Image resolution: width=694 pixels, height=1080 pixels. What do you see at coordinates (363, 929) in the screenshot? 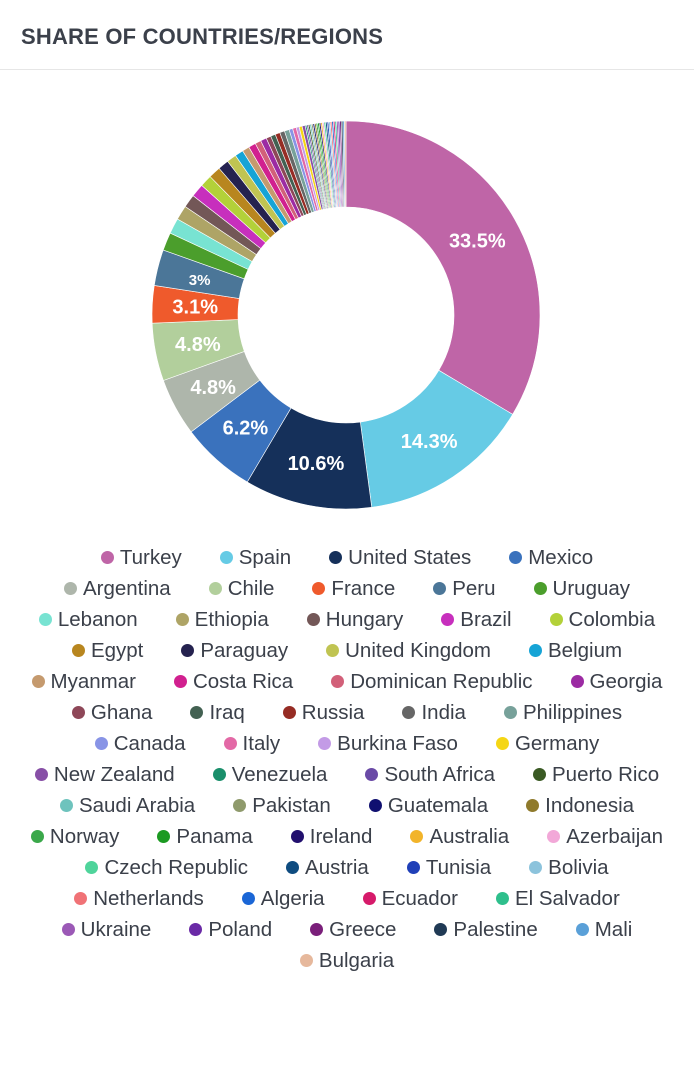
I see `legend-label: Greece` at bounding box center [363, 929].